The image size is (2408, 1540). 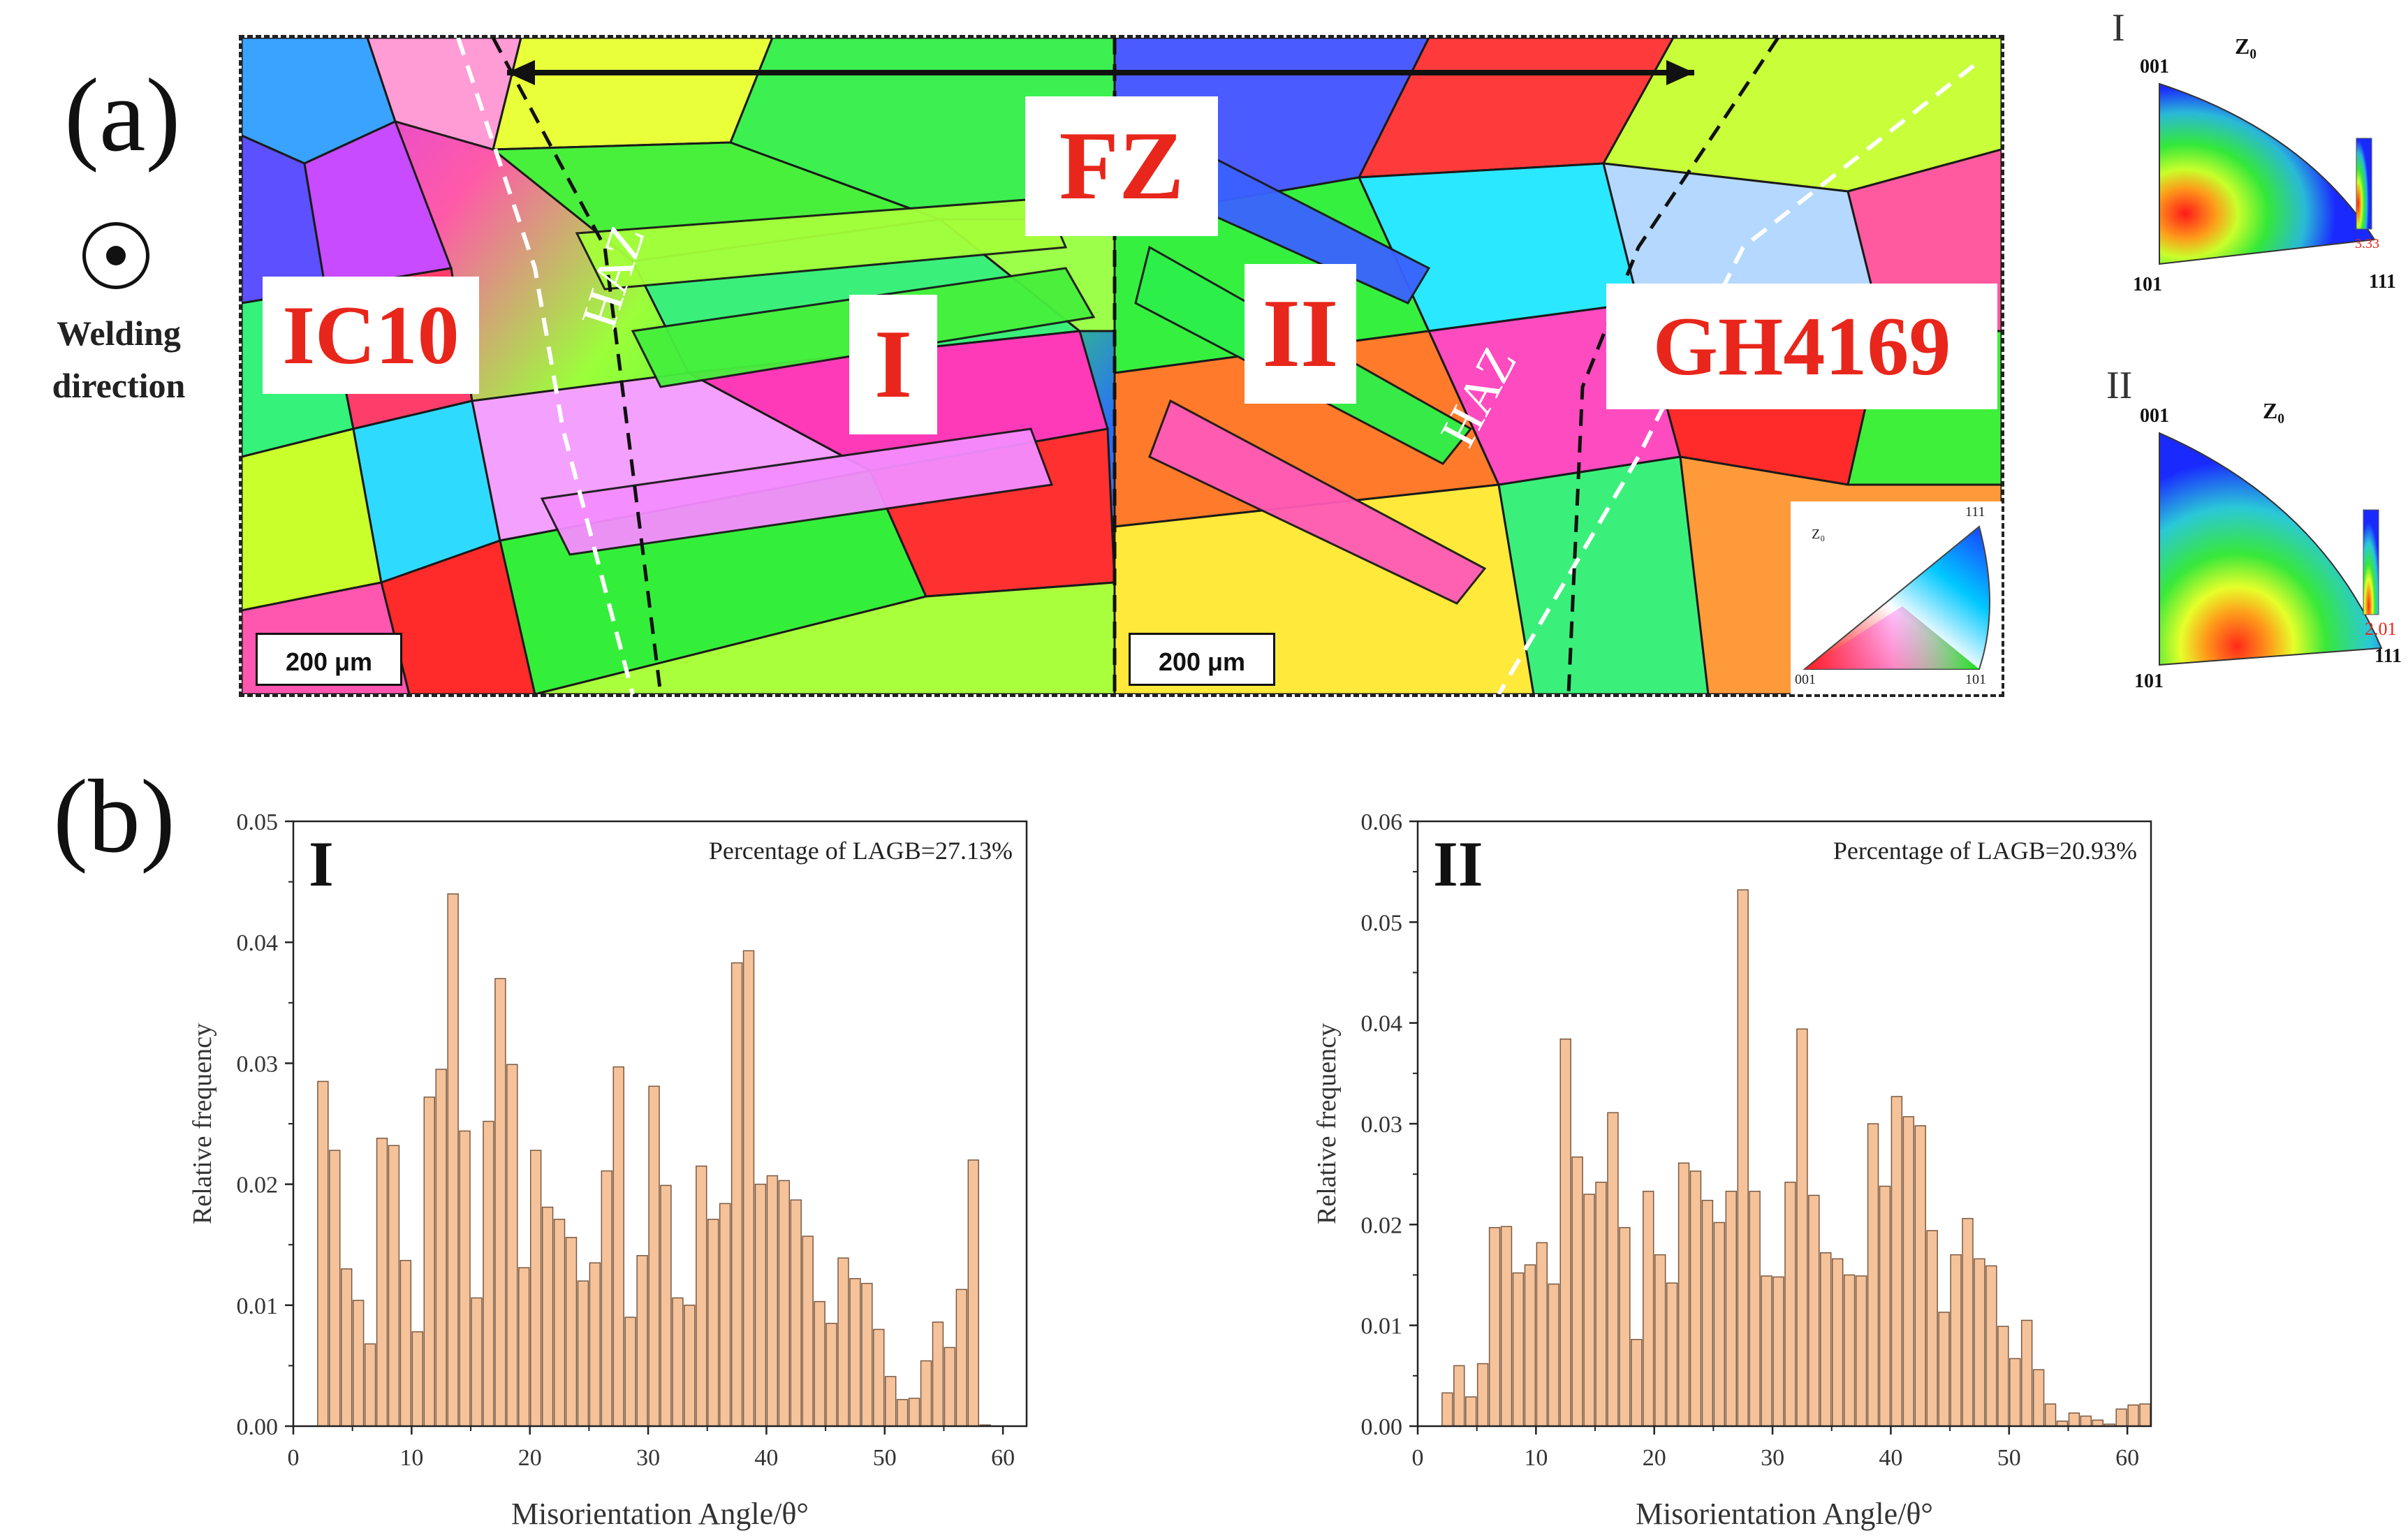 I want to click on ipf-i-001: 001, so click(x=2154, y=67).